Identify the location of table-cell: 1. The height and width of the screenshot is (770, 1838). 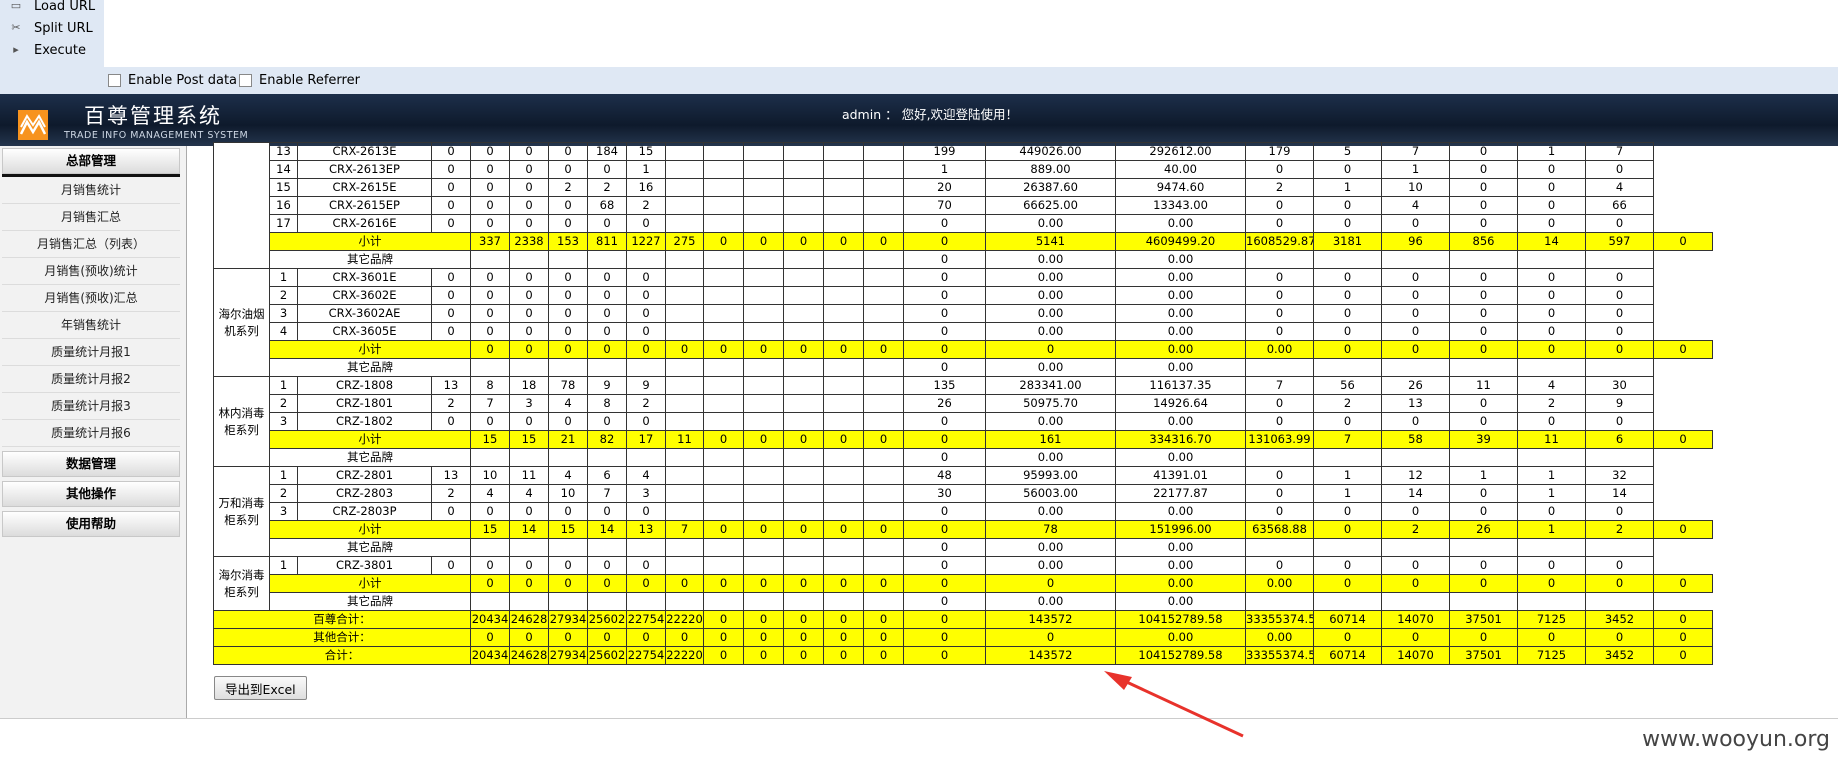
(1483, 475).